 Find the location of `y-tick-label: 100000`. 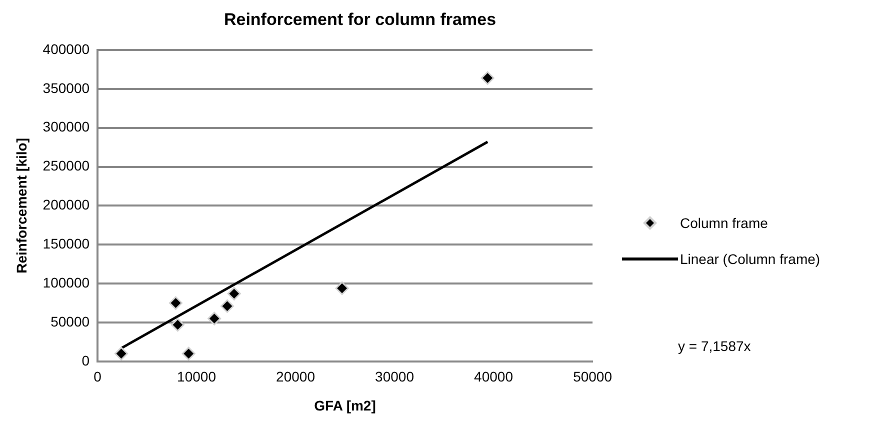

y-tick-label: 100000 is located at coordinates (66, 282).